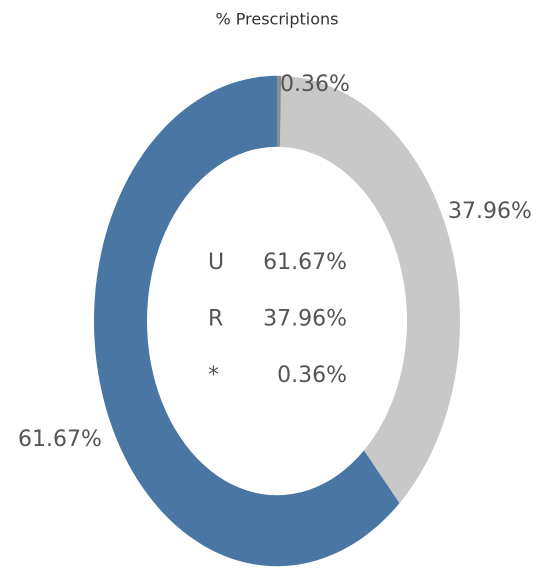 The width and height of the screenshot is (537, 569). Describe the element at coordinates (315, 84) in the screenshot. I see `slice-label: 0.36%` at that location.